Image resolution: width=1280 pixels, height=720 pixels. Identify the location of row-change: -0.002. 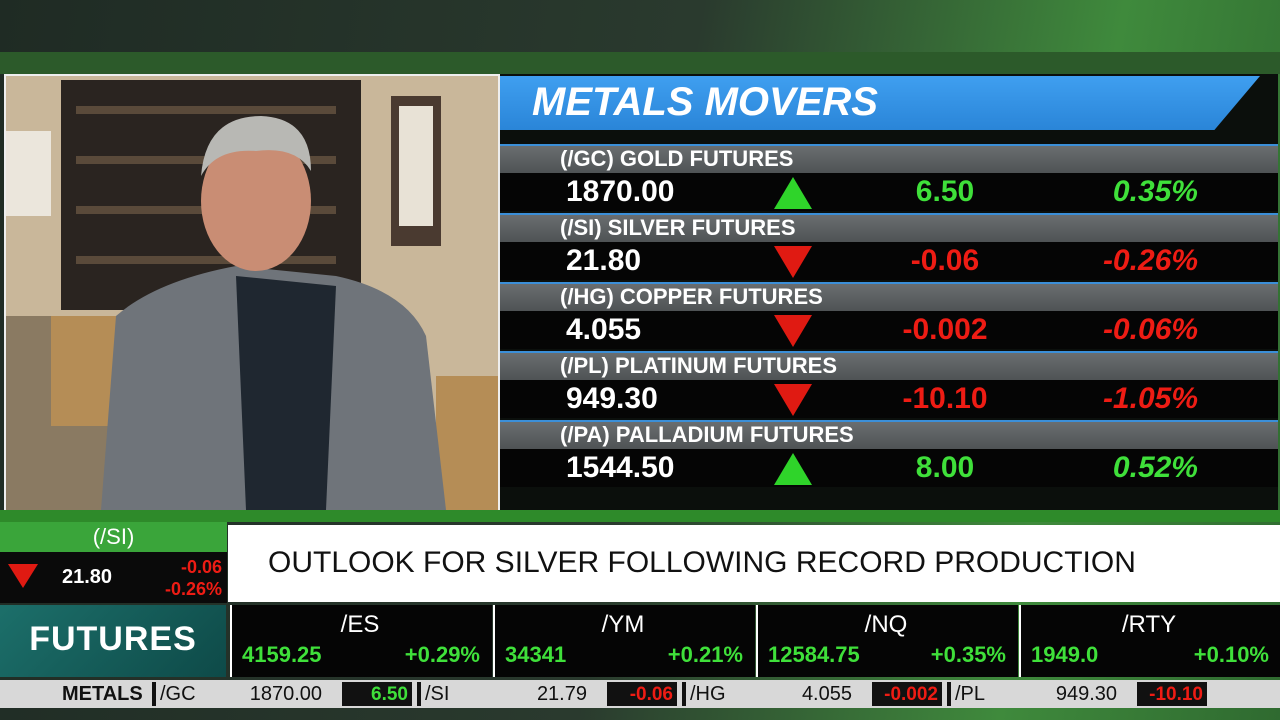
(945, 329).